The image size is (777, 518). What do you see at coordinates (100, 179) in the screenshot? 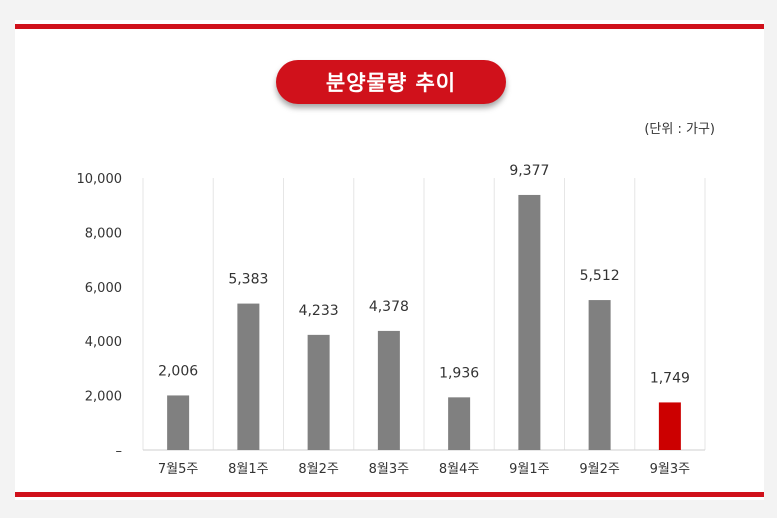
I see `y-tick-label: 10,000` at bounding box center [100, 179].